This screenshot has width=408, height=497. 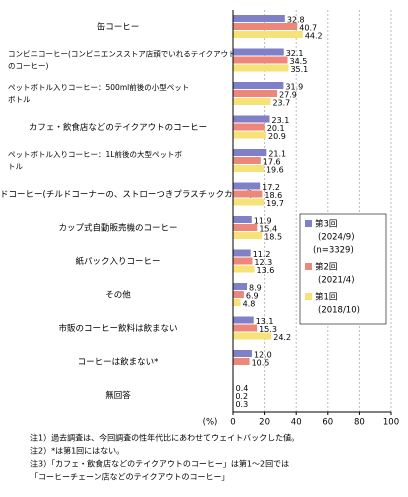 I want to click on value-label: 19.6, so click(x=275, y=170).